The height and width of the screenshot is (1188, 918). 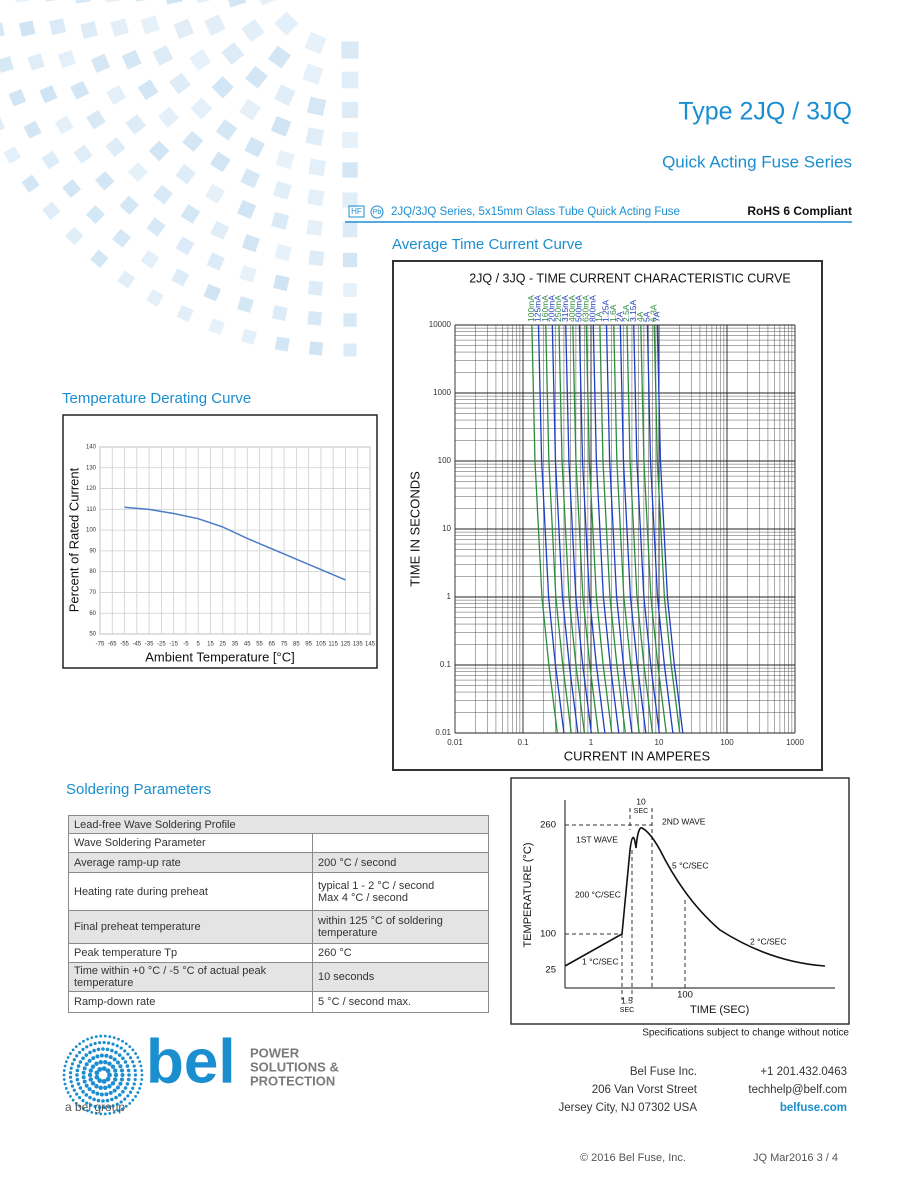 What do you see at coordinates (813, 1108) in the screenshot?
I see `contact: belfuse.com` at bounding box center [813, 1108].